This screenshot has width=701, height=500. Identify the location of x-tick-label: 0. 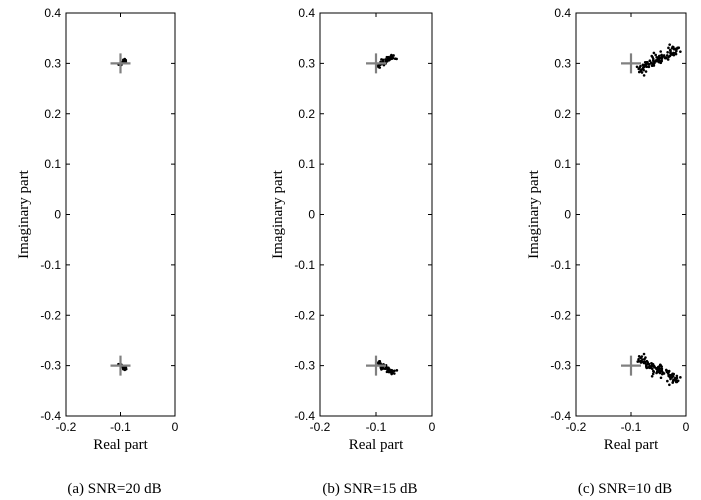
(175, 427).